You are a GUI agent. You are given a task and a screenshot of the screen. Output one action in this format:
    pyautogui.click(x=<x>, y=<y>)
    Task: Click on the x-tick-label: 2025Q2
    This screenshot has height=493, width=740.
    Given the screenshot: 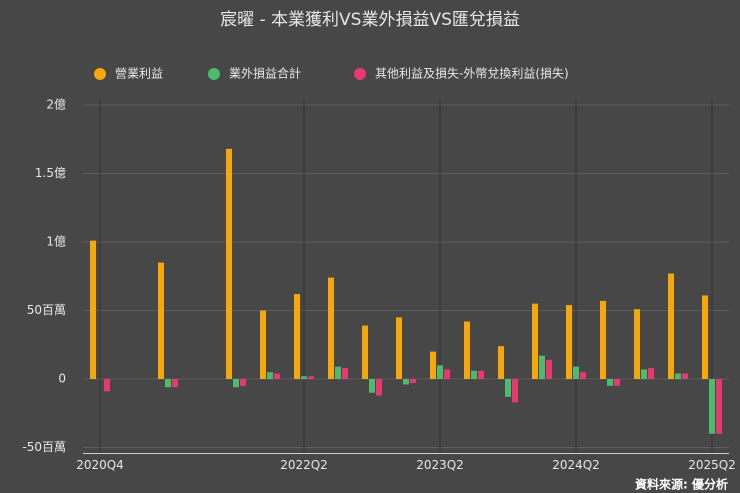 What is the action you would take?
    pyautogui.click(x=712, y=465)
    